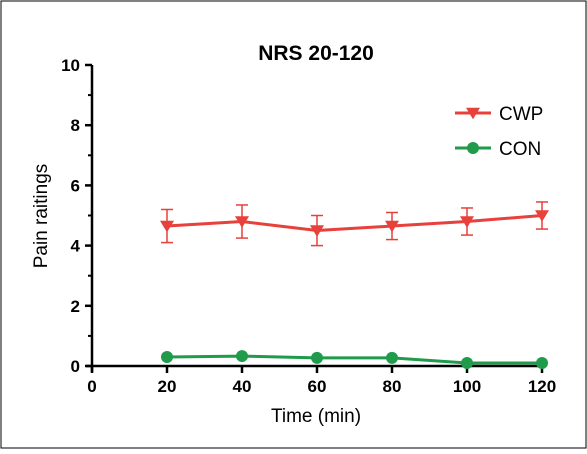 The height and width of the screenshot is (454, 587). Describe the element at coordinates (75, 125) in the screenshot. I see `y-tick-label: 8` at that location.